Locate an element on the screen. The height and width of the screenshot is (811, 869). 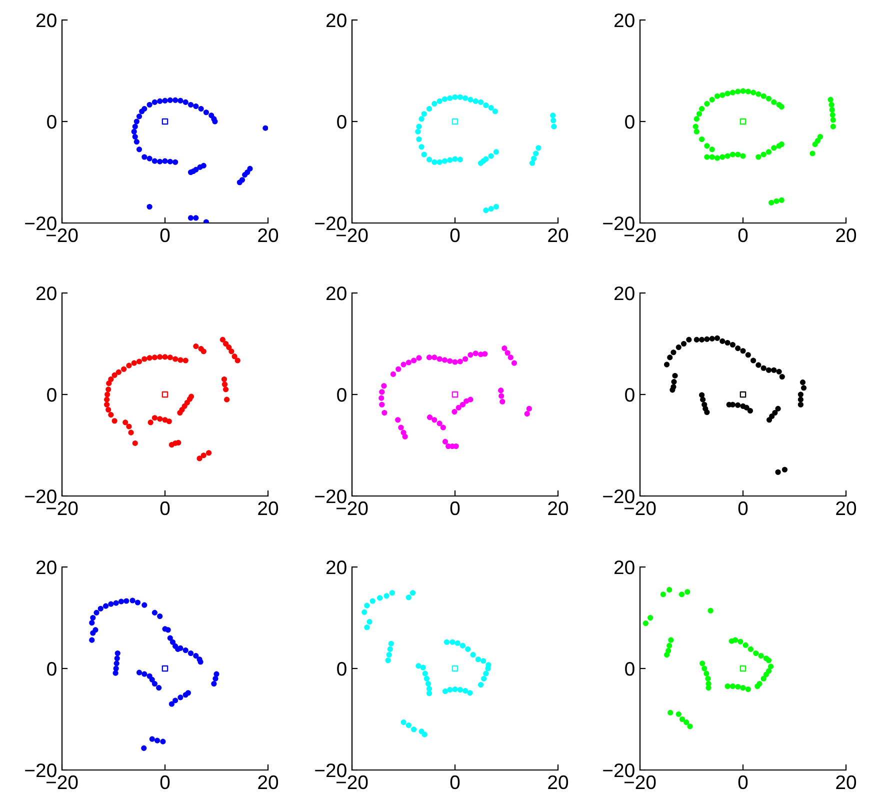
y-tick-label: 20 is located at coordinates (46, 20).